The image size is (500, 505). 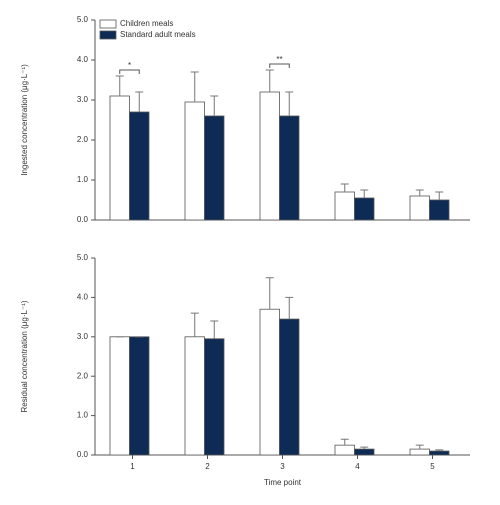 I want to click on legend-label: Standard adult meals, so click(x=158, y=34).